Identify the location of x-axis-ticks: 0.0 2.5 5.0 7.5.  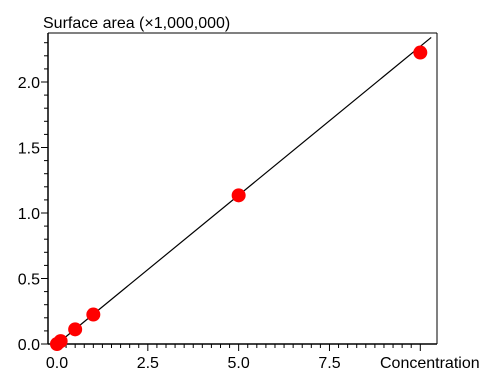
(233, 358).